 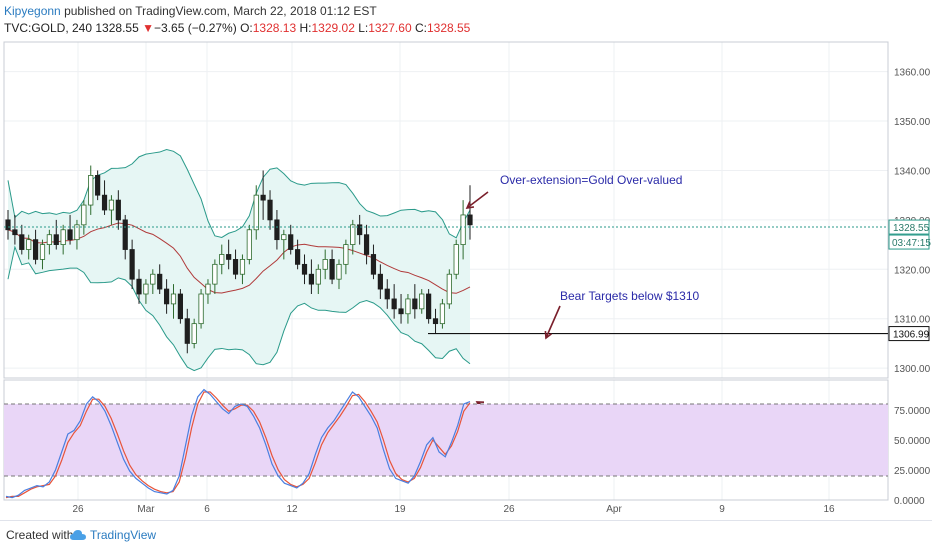 I want to click on time-tick-label: 6, so click(x=207, y=509).